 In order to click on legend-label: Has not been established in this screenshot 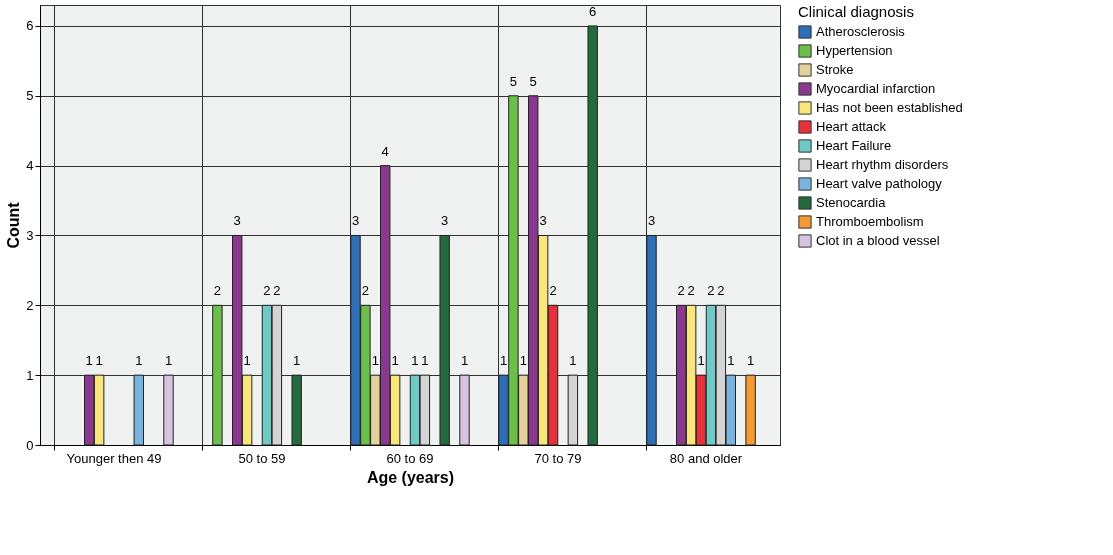, I will do `click(889, 107)`.